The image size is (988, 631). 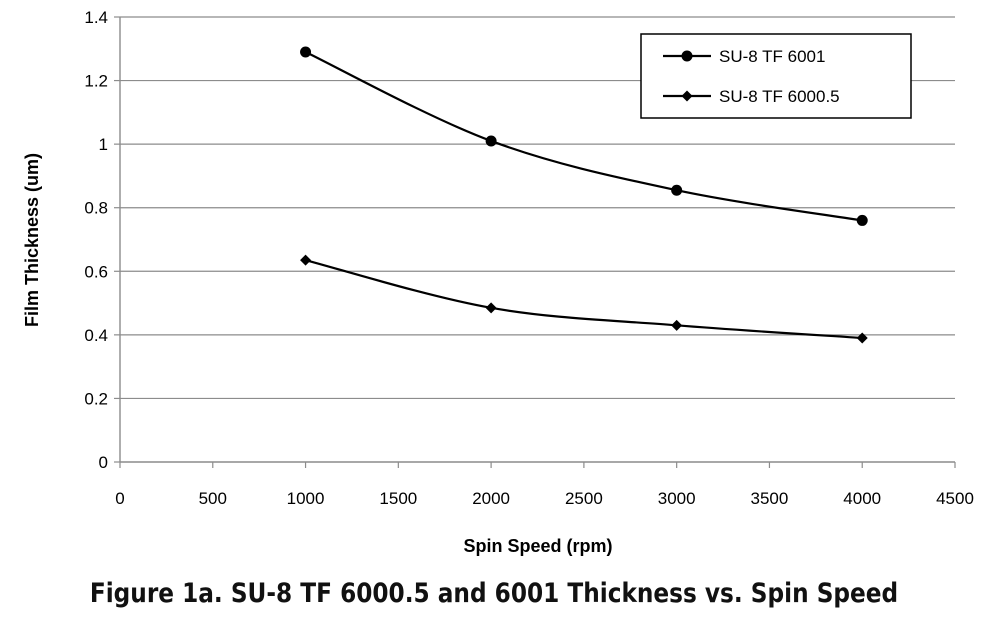 I want to click on x-tick-label: 3500, so click(x=770, y=498).